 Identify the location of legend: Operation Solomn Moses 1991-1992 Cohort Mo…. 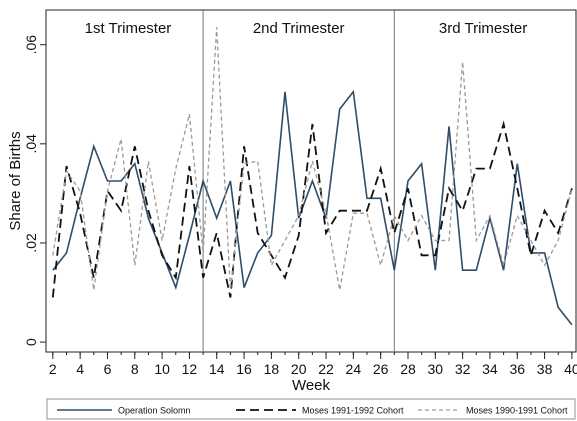
(311, 409).